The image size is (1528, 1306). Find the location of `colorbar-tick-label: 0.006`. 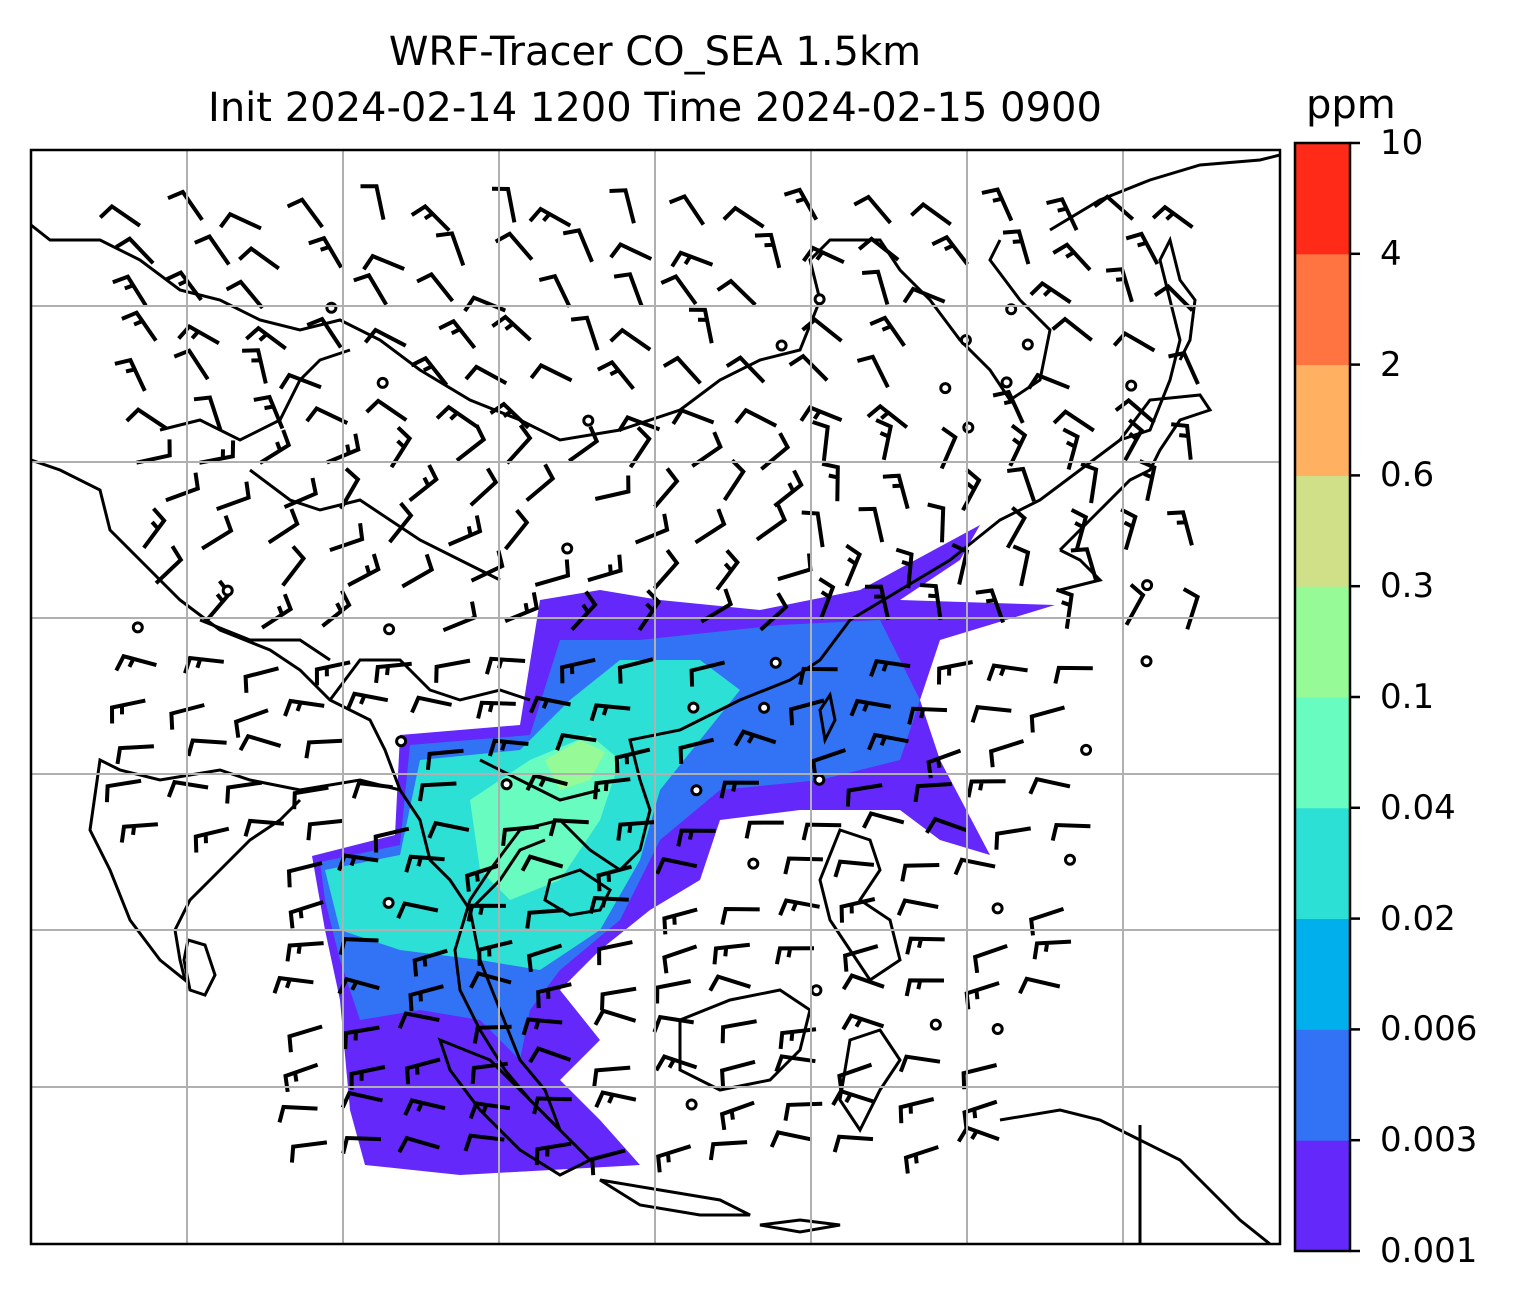

colorbar-tick-label: 0.006 is located at coordinates (1429, 1029).